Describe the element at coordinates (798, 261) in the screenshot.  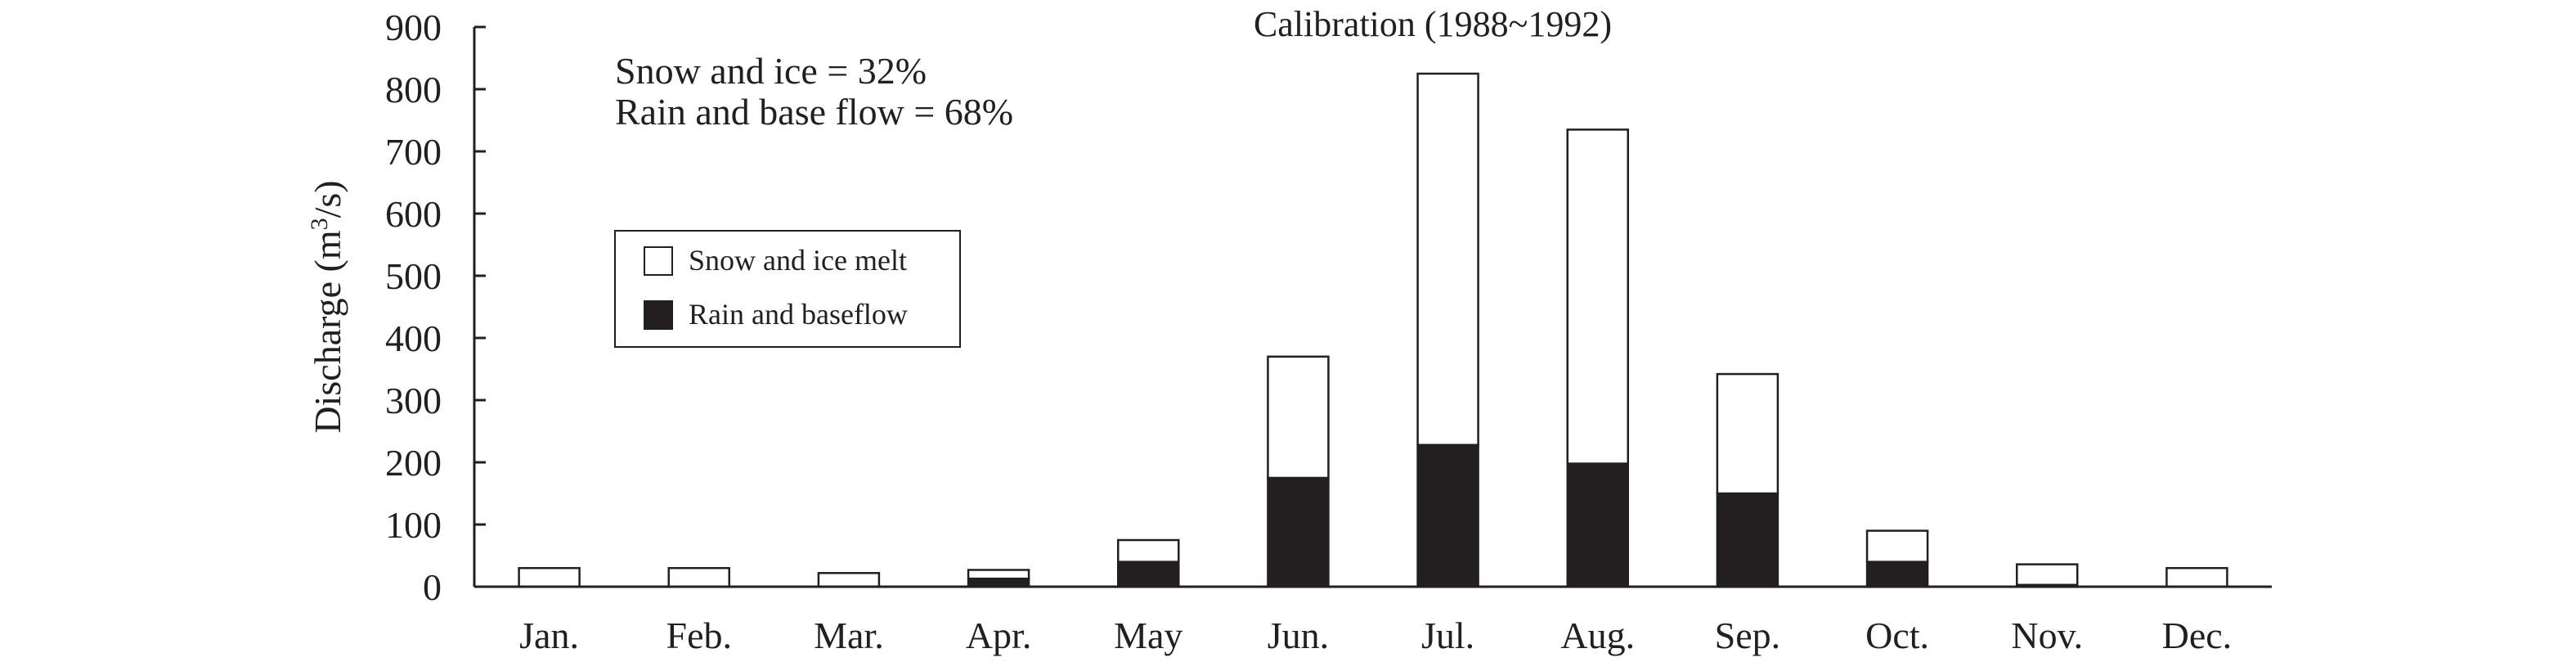
I see `legend-label-snow-ice-melt: Snow and ice melt` at that location.